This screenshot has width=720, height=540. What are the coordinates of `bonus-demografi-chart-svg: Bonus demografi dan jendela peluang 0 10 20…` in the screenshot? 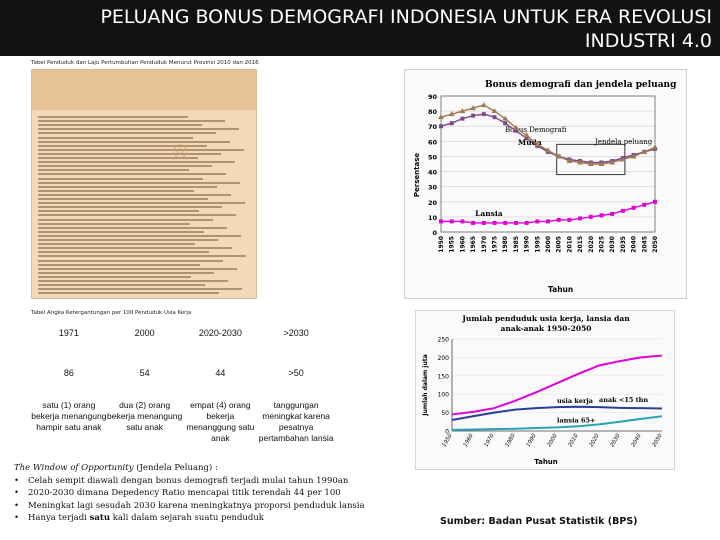 It's located at (545, 187).